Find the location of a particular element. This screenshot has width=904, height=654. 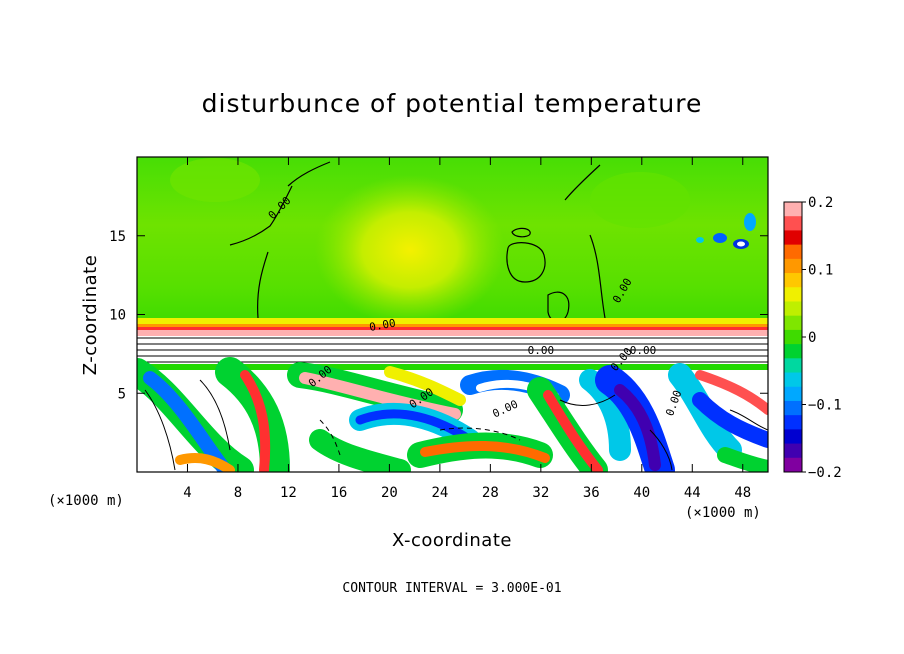

y-tick-label: 5 is located at coordinates (122, 394).